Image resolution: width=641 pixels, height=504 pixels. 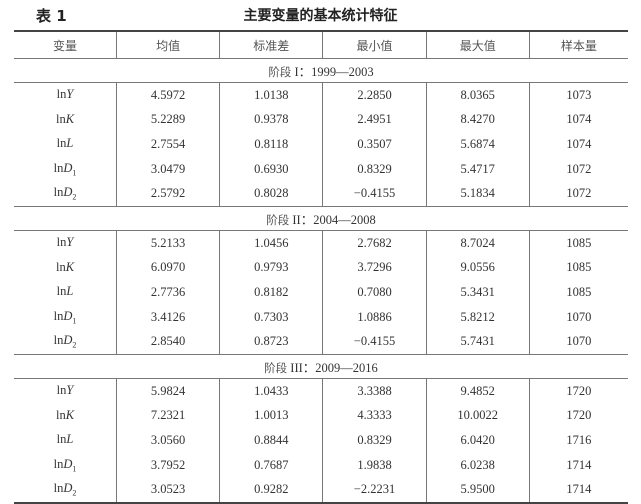 I want to click on value-cell: 5.2133, so click(x=168, y=243).